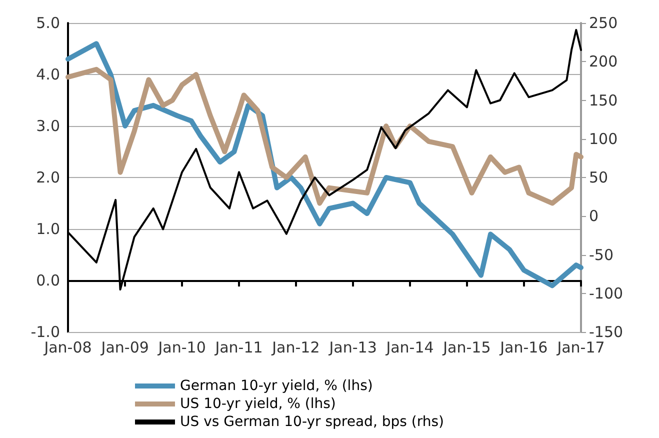 The height and width of the screenshot is (438, 659). I want to click on y-tick-label: -1.0, so click(45, 332).